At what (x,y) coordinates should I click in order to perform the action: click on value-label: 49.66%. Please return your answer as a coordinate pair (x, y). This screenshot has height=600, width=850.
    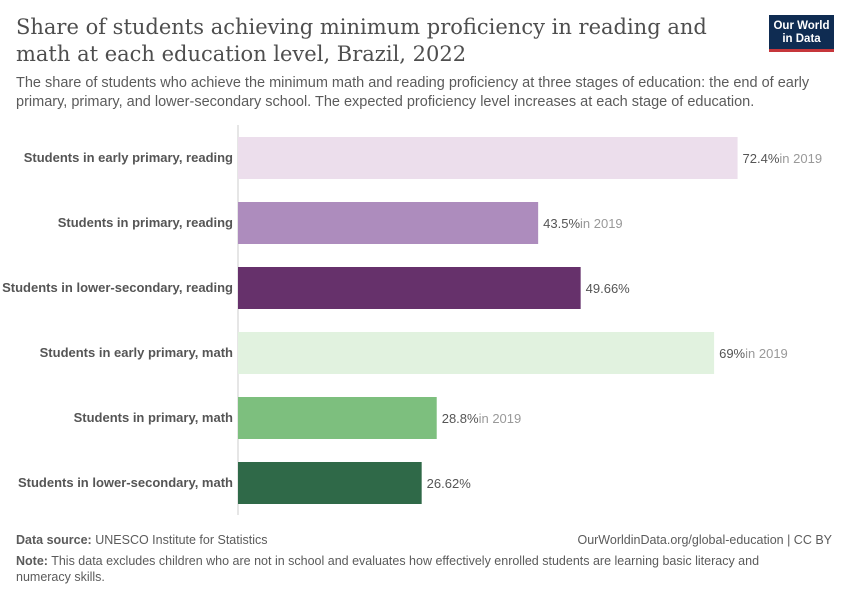
    Looking at the image, I should click on (608, 288).